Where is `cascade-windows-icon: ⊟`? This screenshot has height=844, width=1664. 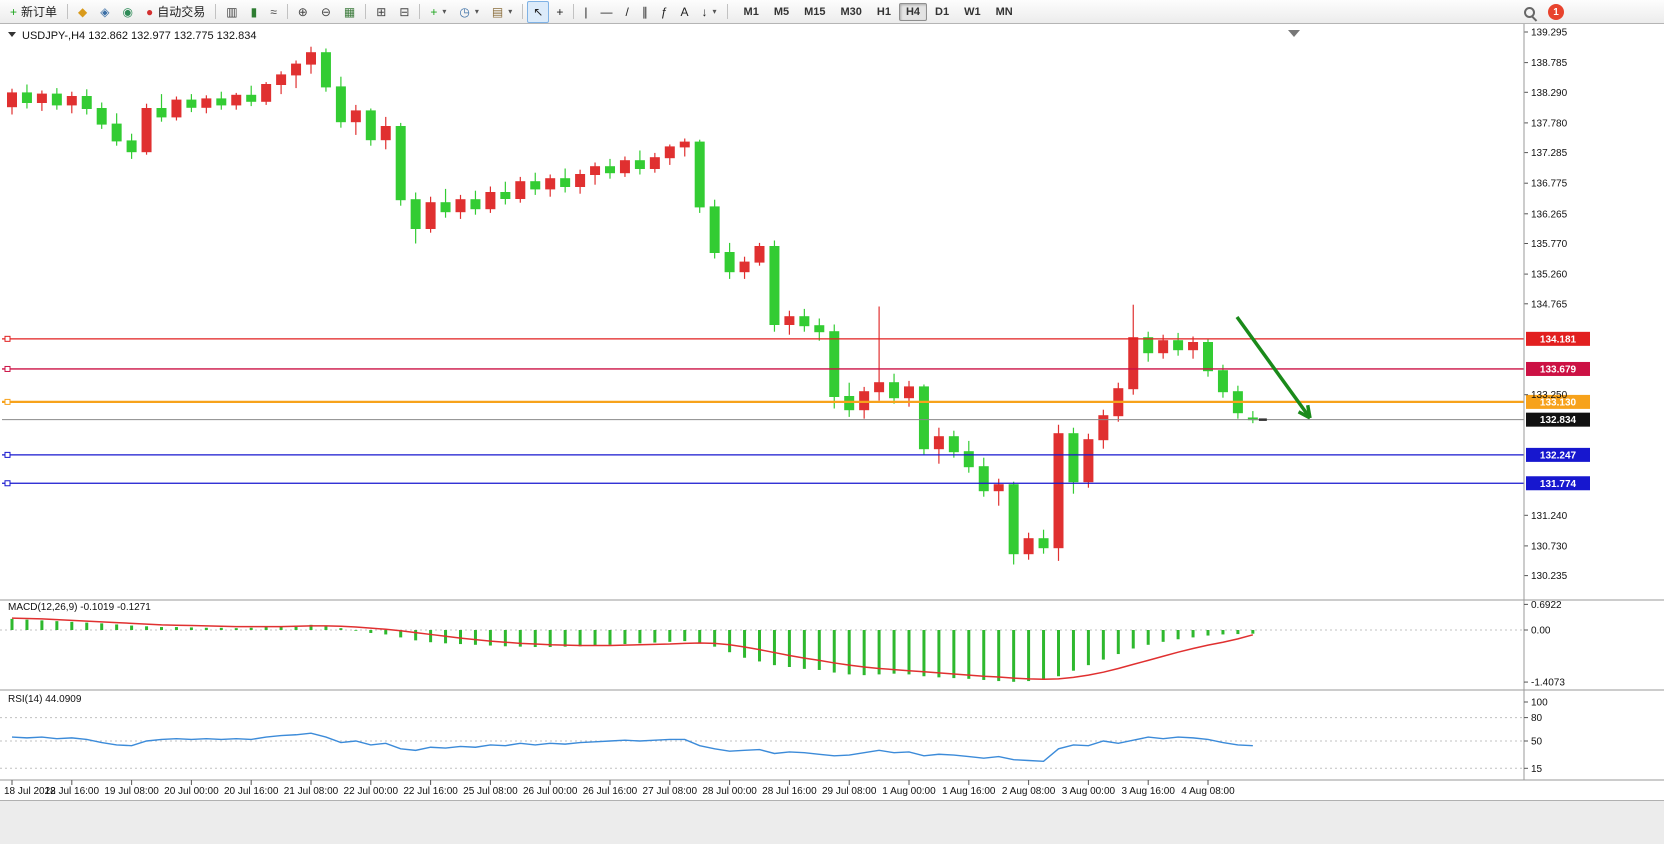 cascade-windows-icon: ⊟ is located at coordinates (404, 12).